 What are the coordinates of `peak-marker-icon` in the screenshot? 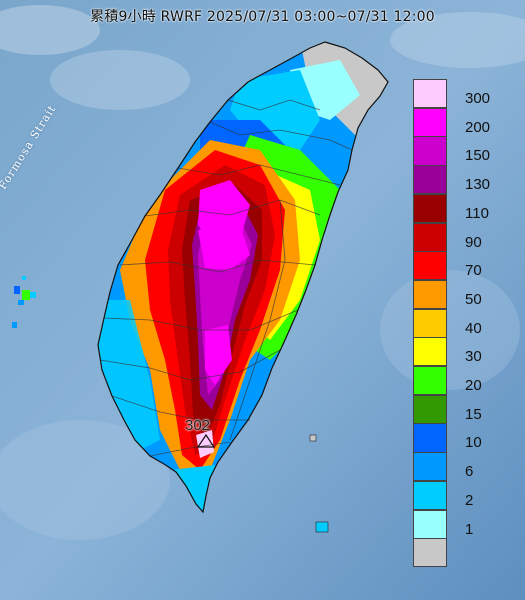 It's located at (206, 440).